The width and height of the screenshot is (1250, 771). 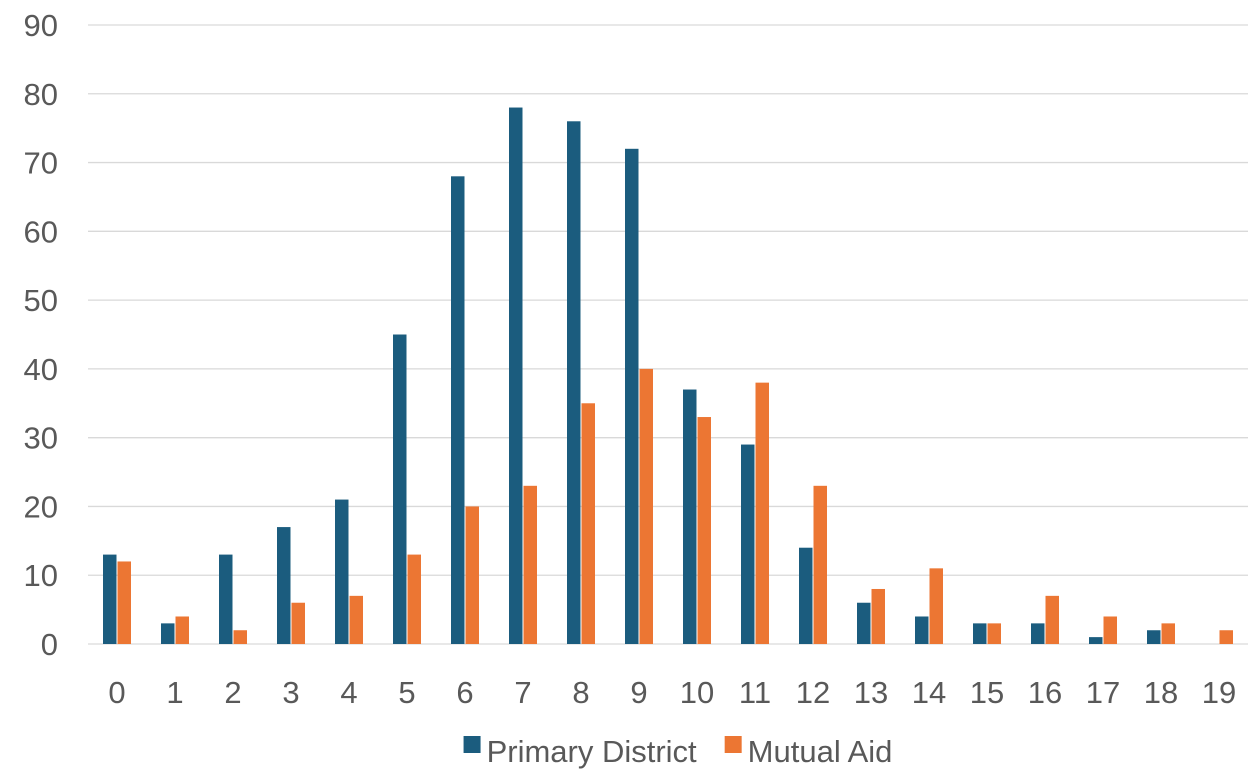 I want to click on x-tick-label: 6, so click(x=464, y=692).